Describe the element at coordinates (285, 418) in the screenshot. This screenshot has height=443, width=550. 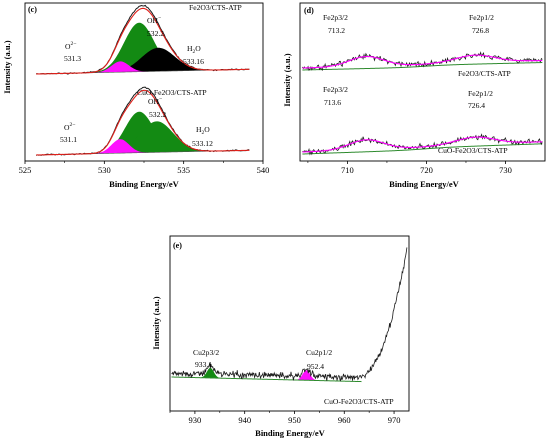
I see `panel-e-x-ticks: 930 940 950 960 970` at that location.